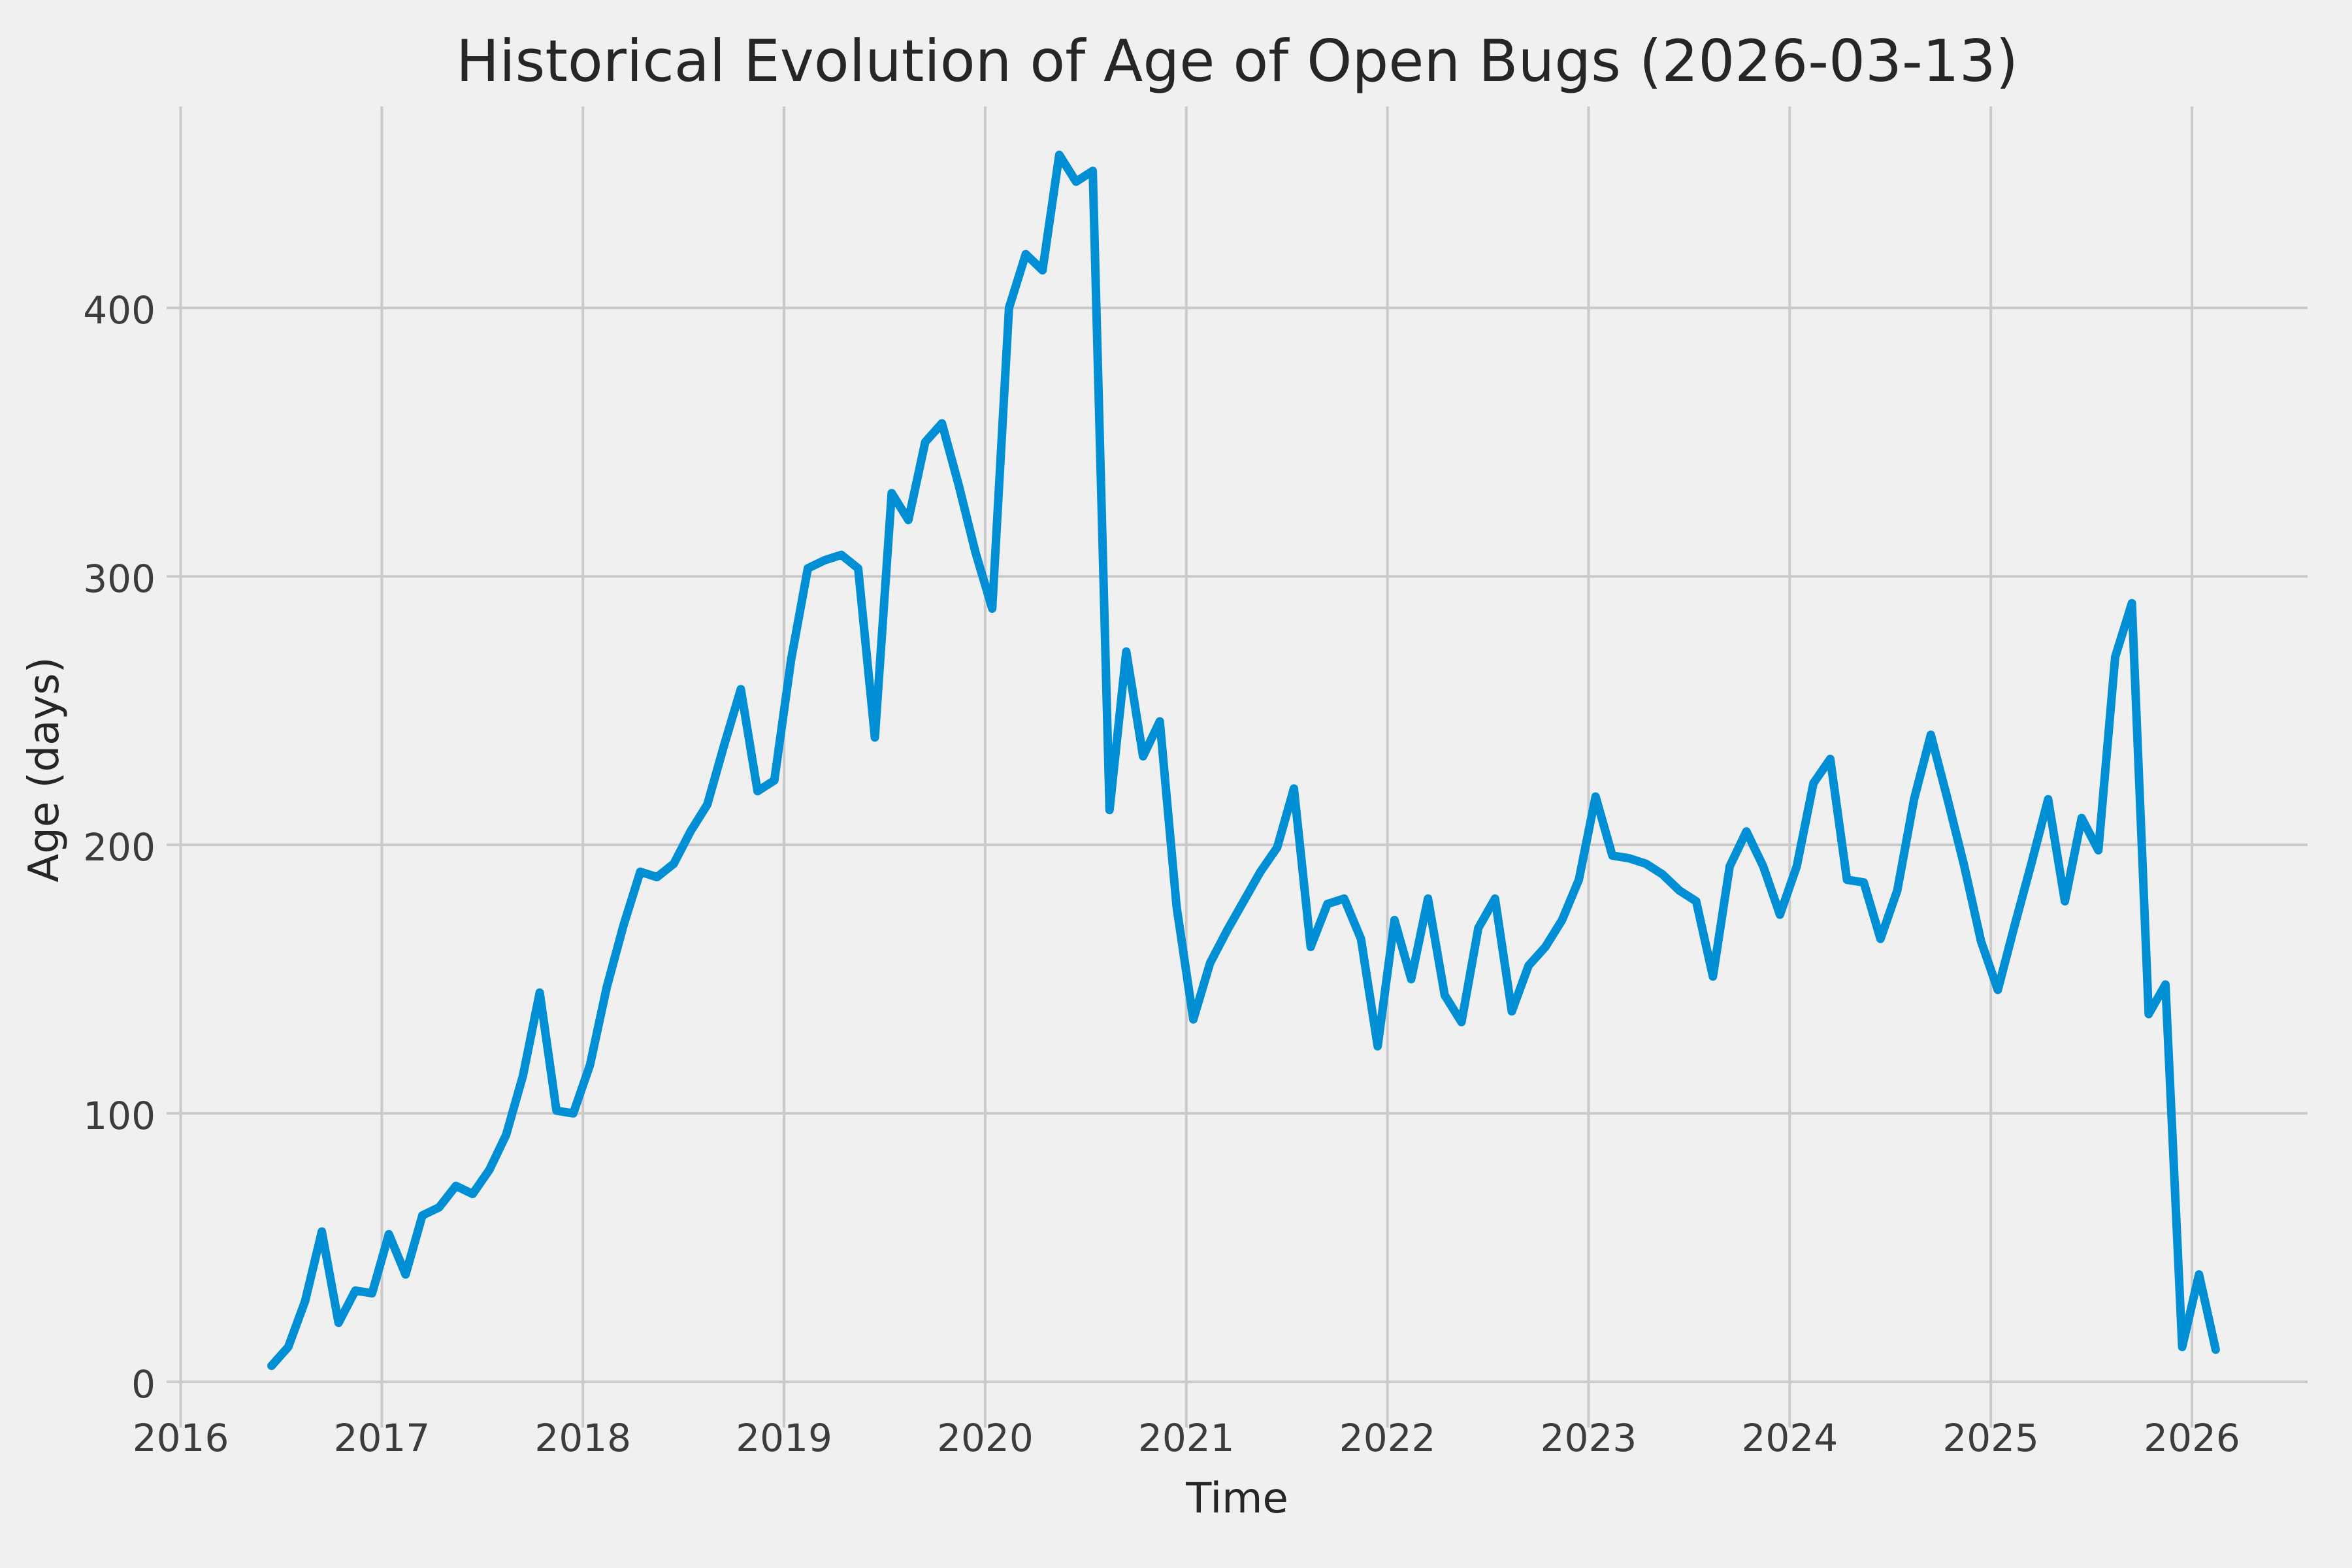 Image resolution: width=2352 pixels, height=1568 pixels. Describe the element at coordinates (143, 1384) in the screenshot. I see `y-tick-label-0: 0` at that location.